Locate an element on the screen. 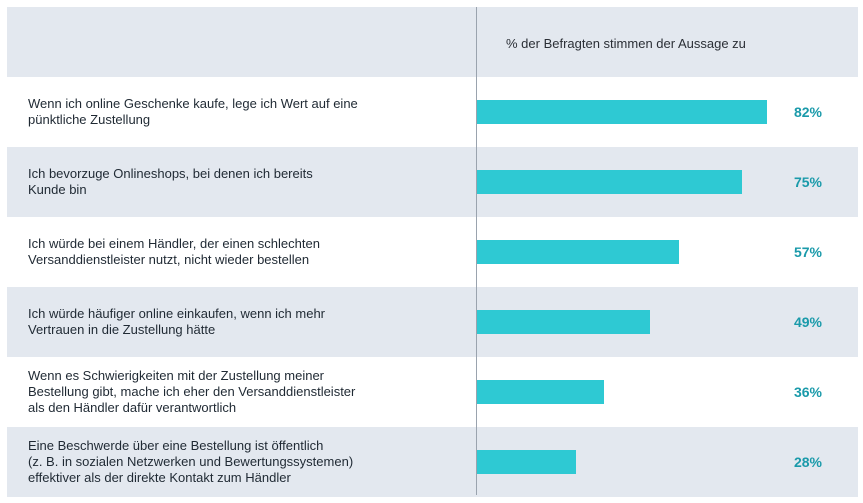 Image resolution: width=863 pixels, height=503 pixels. value-label: 82% is located at coordinates (807, 112).